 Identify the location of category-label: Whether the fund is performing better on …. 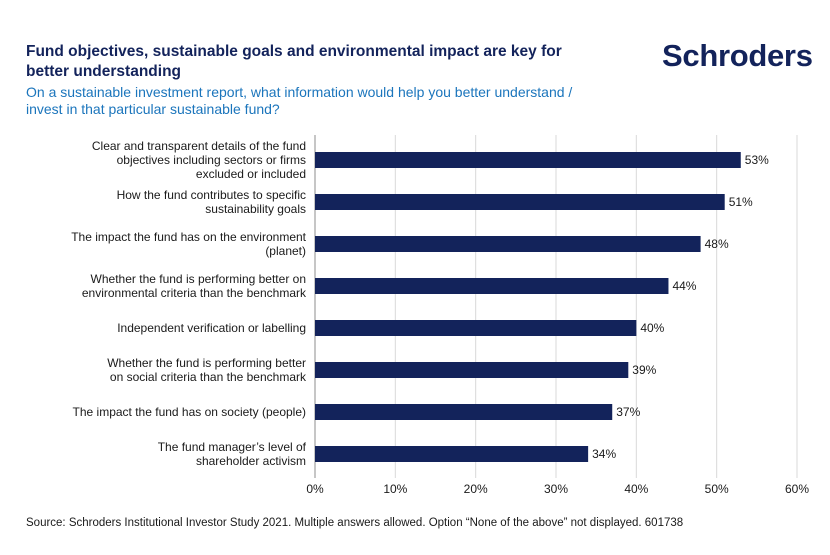
(207, 370).